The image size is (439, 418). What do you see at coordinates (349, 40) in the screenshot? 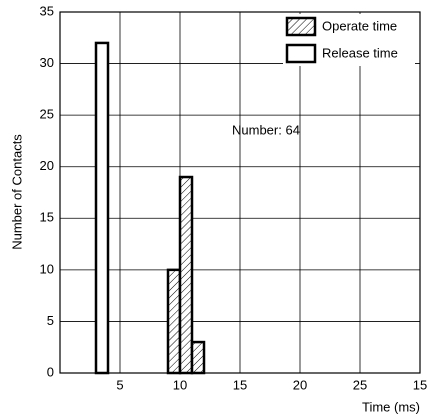
I see `legend: Operate time Release time` at bounding box center [349, 40].